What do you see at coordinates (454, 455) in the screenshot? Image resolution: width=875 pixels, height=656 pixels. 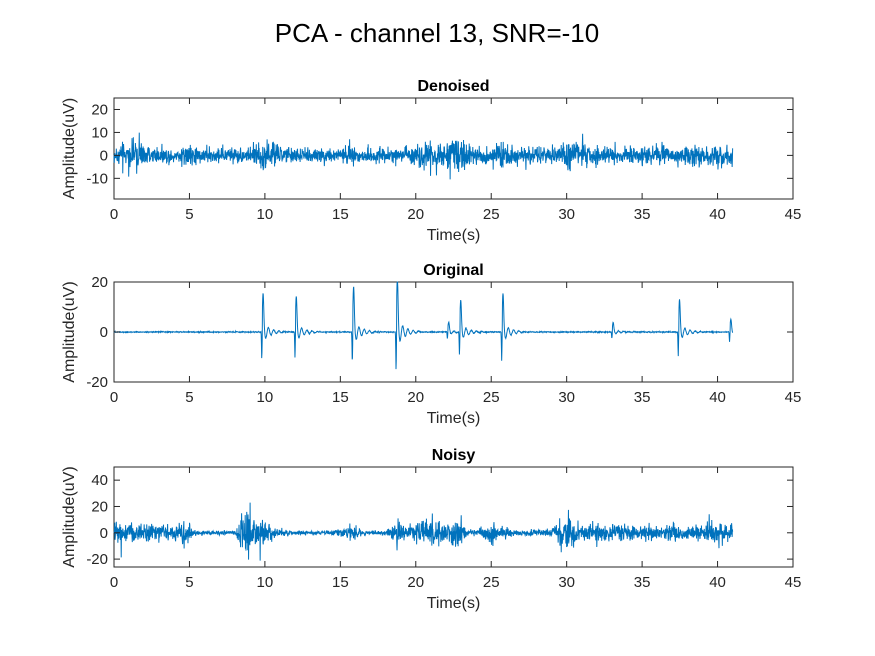 I see `subplot-title: Noisy` at bounding box center [454, 455].